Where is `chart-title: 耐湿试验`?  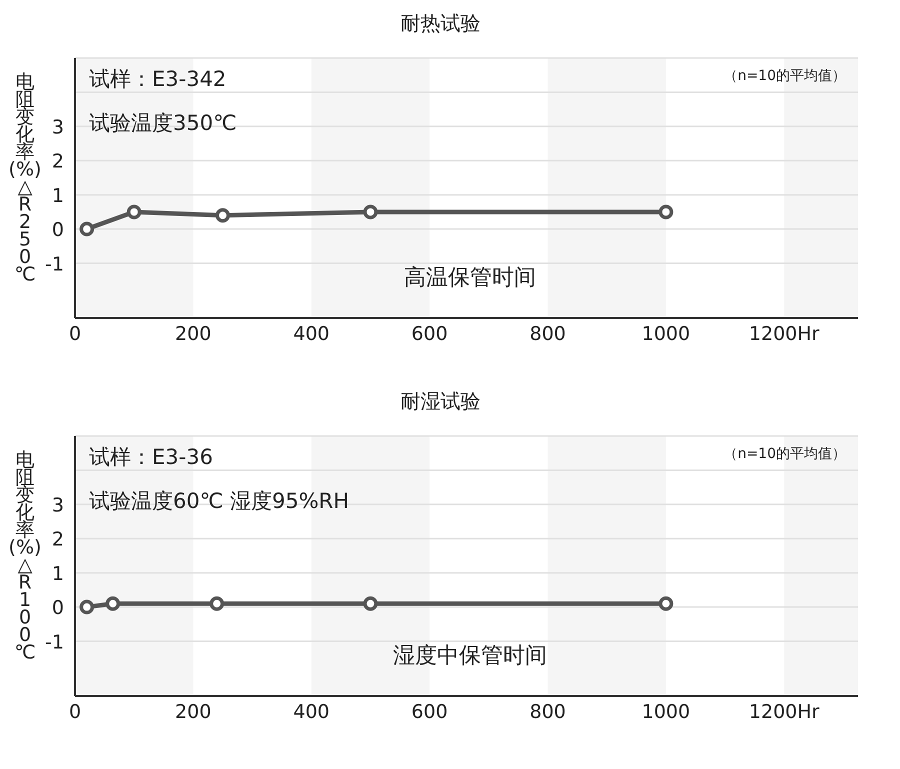 chart-title: 耐湿试验 is located at coordinates (440, 401).